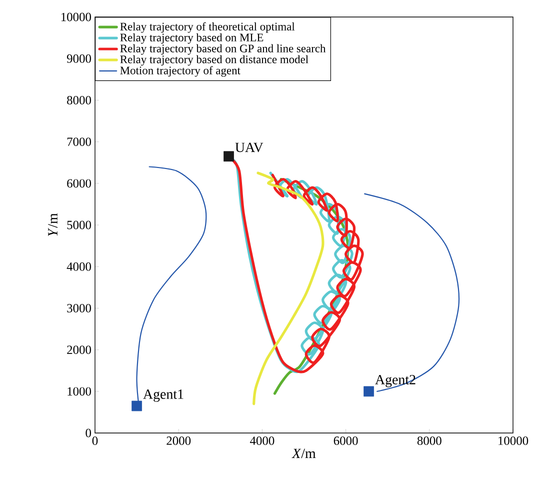 Image resolution: width=538 pixels, height=495 pixels. Describe the element at coordinates (79, 100) in the screenshot. I see `y-tick-label: 8000` at that location.